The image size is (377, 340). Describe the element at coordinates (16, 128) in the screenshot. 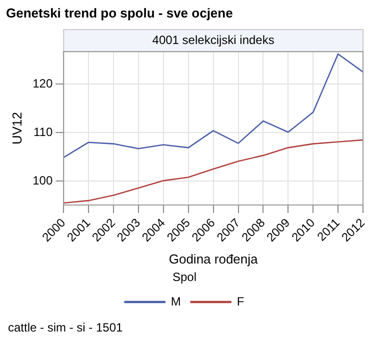

I see `y-axis-title: UV12` at that location.